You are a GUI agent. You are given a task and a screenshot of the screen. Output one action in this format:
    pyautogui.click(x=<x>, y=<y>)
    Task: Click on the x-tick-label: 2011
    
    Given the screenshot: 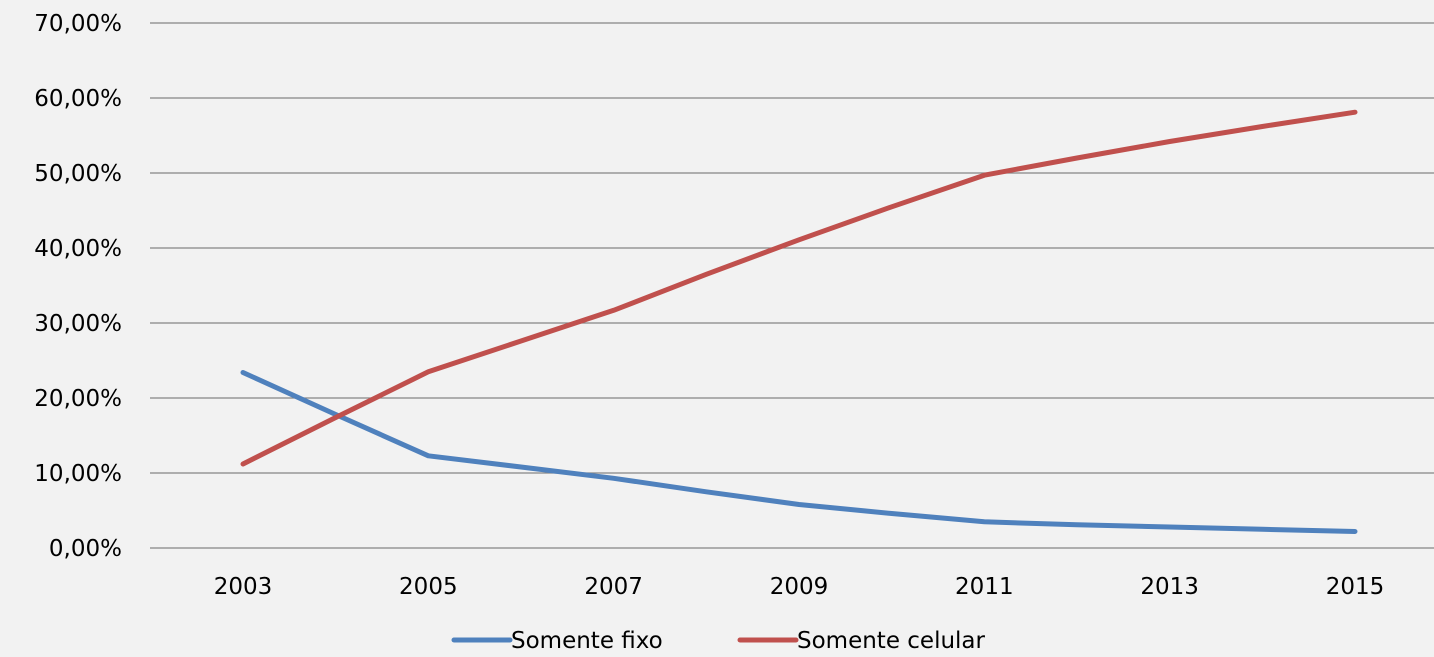 What is the action you would take?
    pyautogui.click(x=984, y=587)
    